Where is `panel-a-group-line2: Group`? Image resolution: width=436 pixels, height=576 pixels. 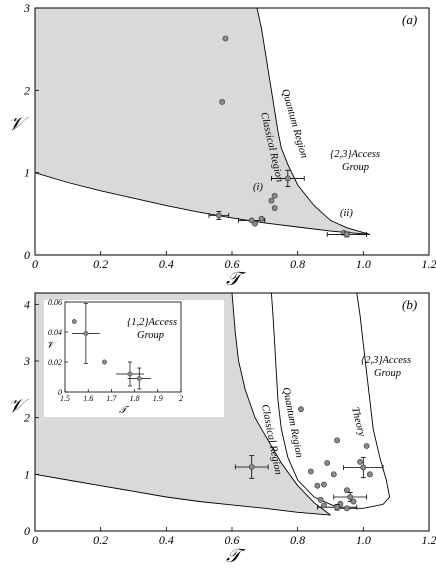 panel-a-group-line2: Group is located at coordinates (355, 167).